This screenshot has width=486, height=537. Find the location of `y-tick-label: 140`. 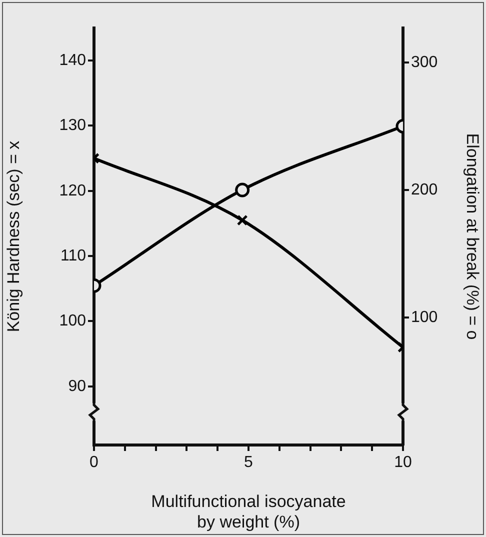

y-tick-label: 140 is located at coordinates (72, 60).